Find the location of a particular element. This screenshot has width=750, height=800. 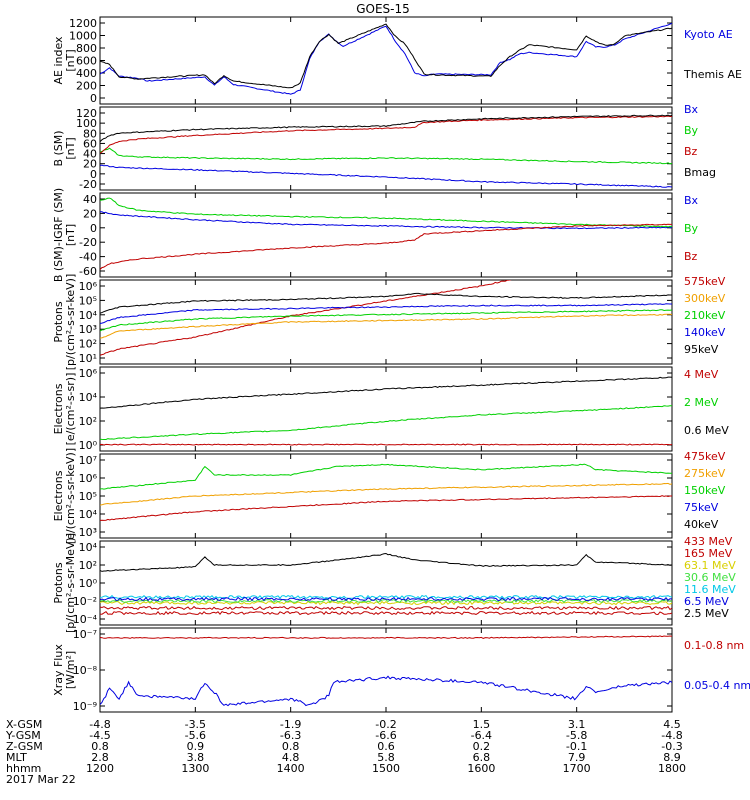

y-axis-label: Protons is located at coordinates (58, 582).